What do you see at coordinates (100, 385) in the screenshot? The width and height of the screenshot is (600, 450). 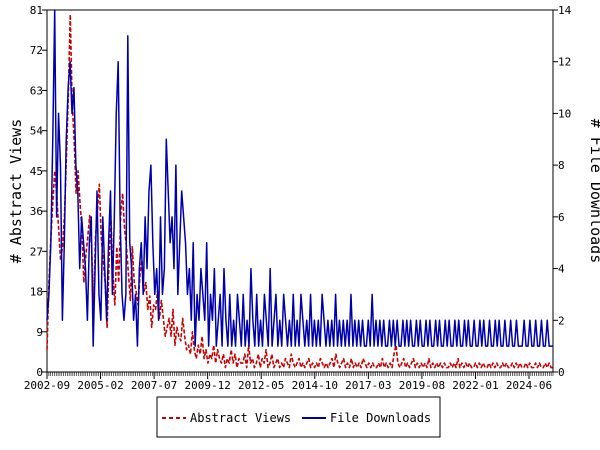 I see `x-tick-label: 2005-02` at bounding box center [100, 385].